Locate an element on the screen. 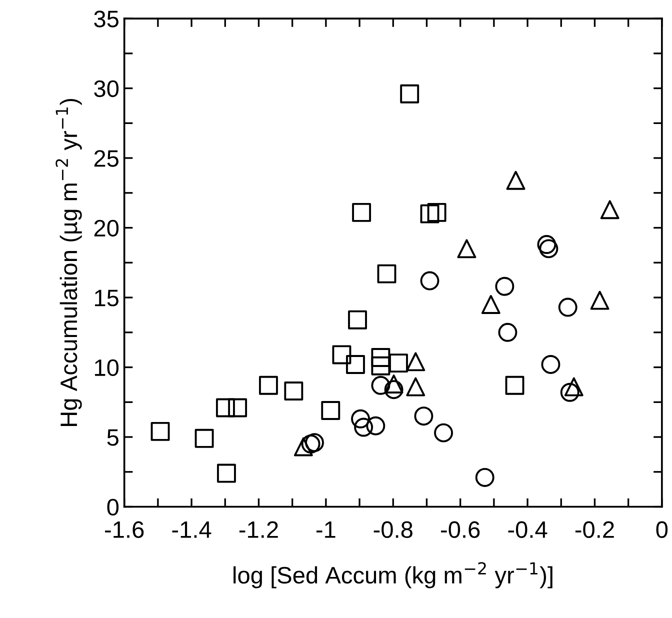  x-axis-title: log [Sed Accum (kg m$^{−2}$ yr$^{−1}$)] is located at coordinates (393, 575).